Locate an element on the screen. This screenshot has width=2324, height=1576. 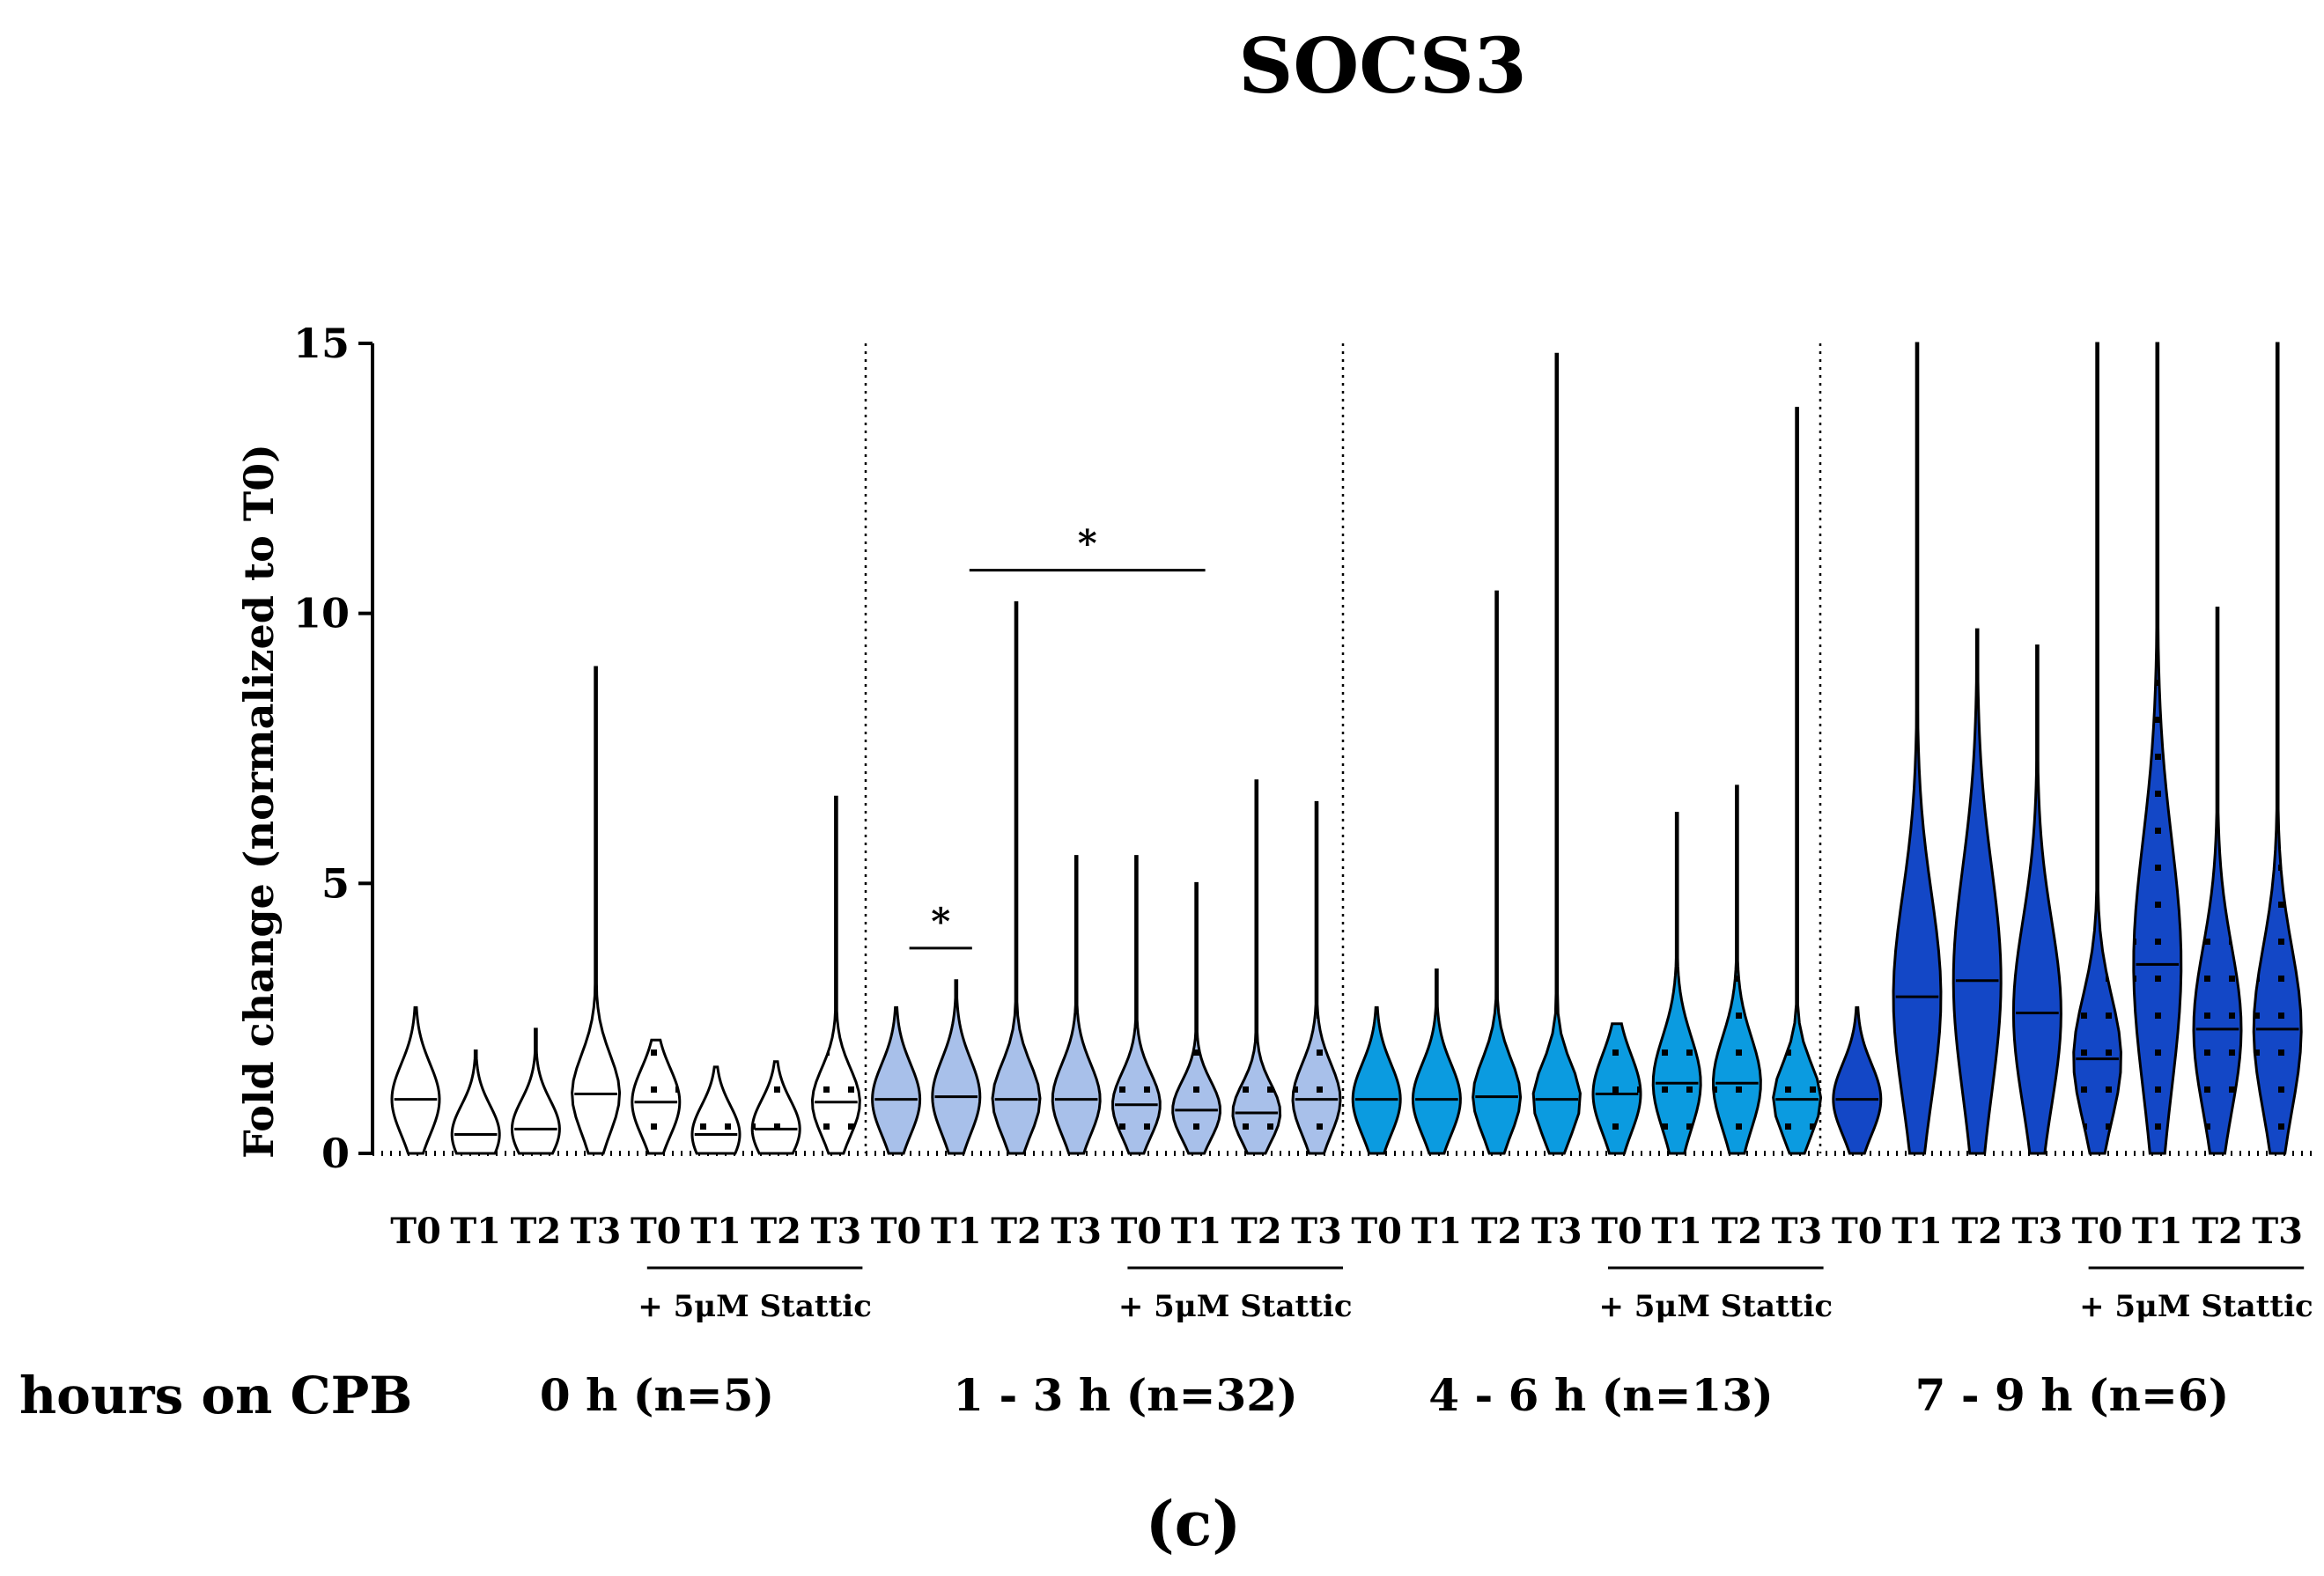
y-axis-label: Fold change (normalized to T0) is located at coordinates (259, 801).